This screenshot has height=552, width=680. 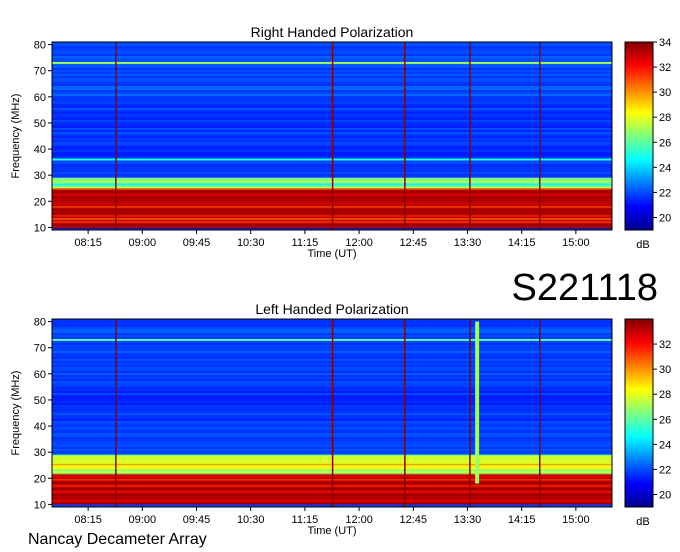 What do you see at coordinates (477, 402) in the screenshot?
I see `vertical-burst` at bounding box center [477, 402].